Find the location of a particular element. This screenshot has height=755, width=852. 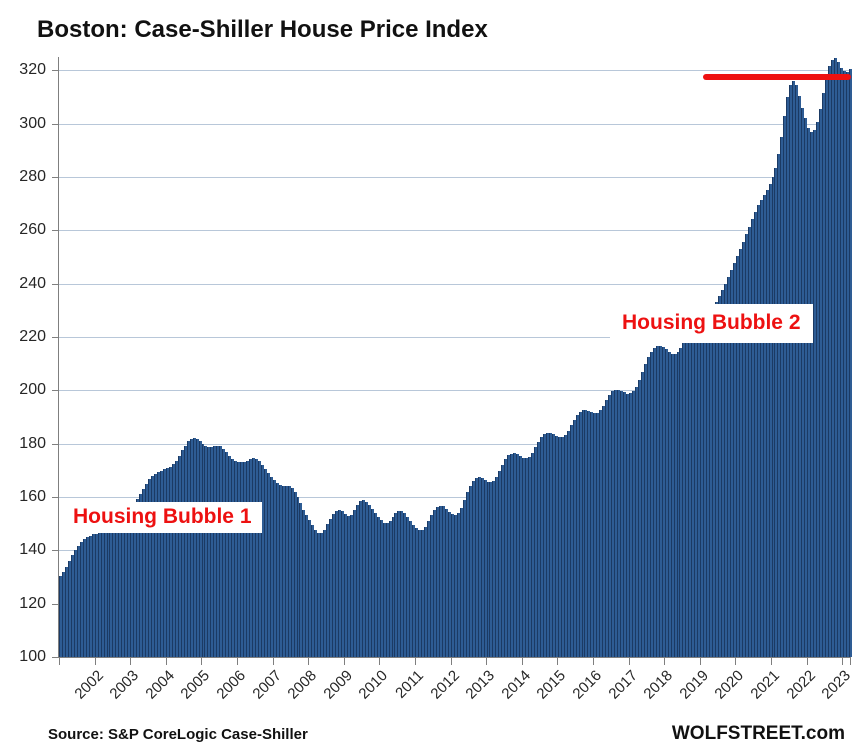

x-axis-label: 2016 is located at coordinates (587, 685).